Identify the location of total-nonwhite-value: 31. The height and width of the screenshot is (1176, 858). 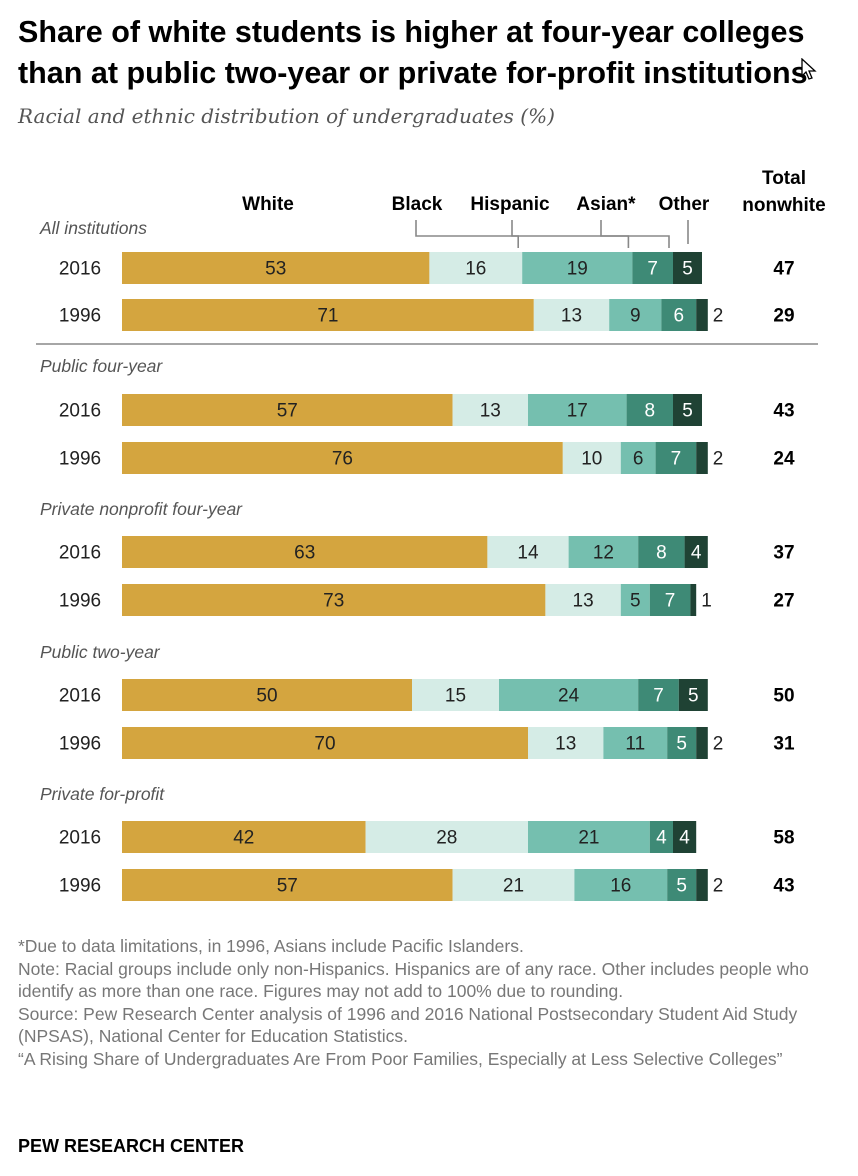
(784, 744).